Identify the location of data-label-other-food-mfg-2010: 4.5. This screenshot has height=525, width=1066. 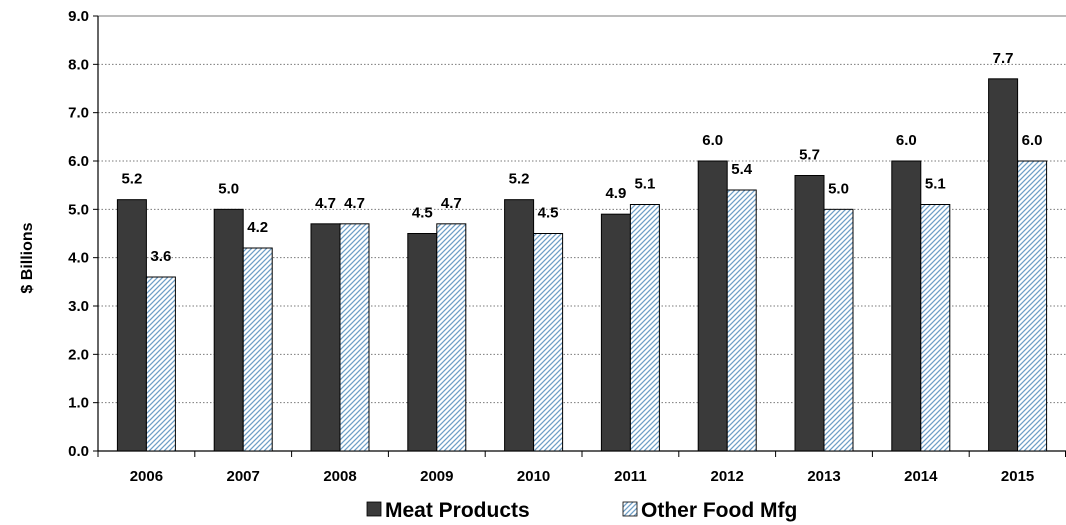
(548, 213).